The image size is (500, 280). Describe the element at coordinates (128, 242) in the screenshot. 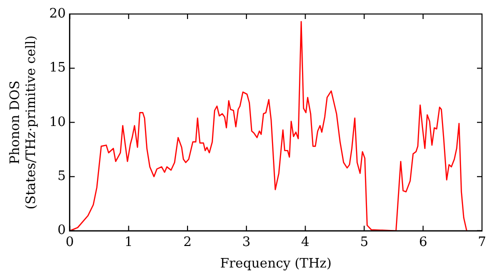

I see `x-tick-label: 1` at that location.